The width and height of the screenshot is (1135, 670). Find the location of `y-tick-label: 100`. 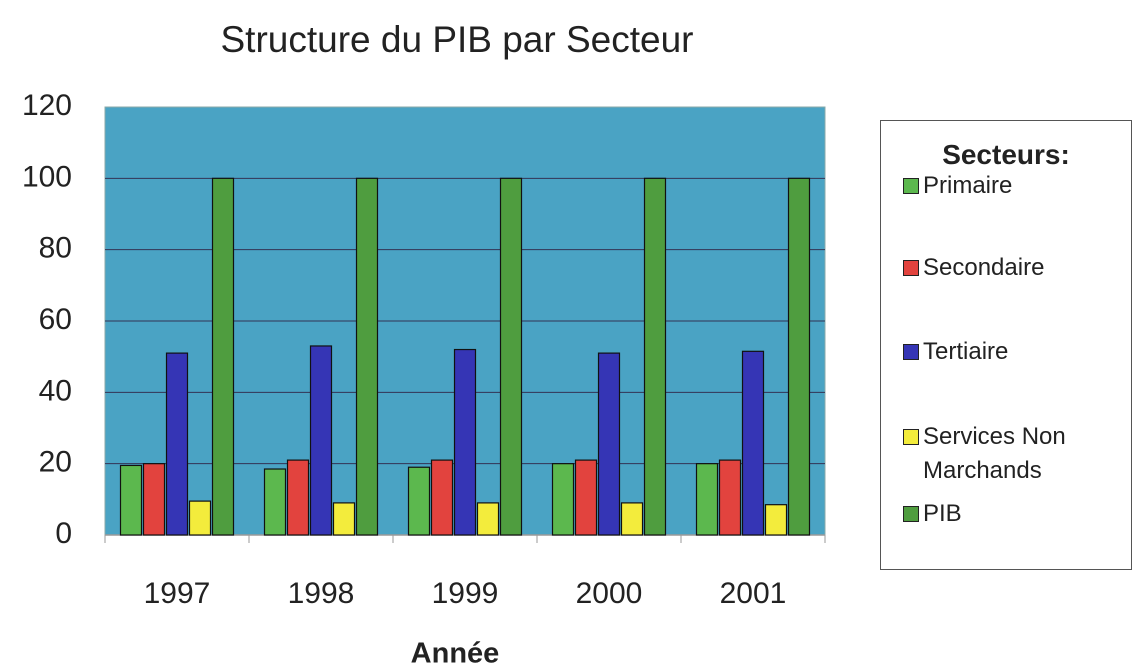

y-tick-label: 100 is located at coordinates (47, 176).